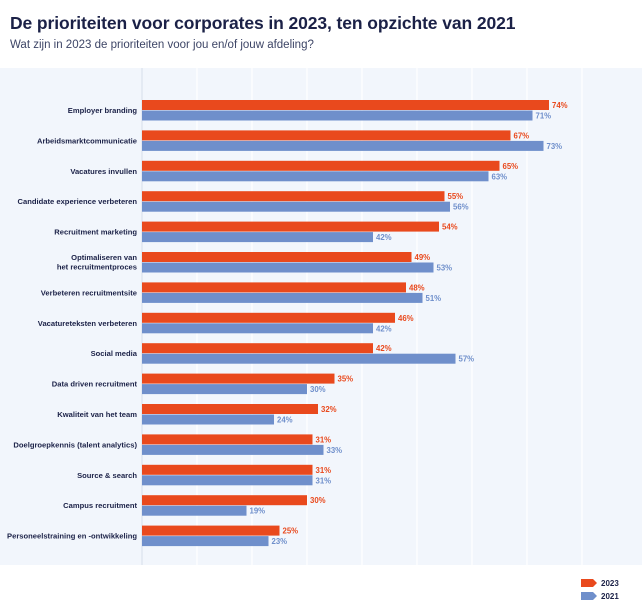 The image size is (642, 603). I want to click on value-label-2023: 46%, so click(406, 318).